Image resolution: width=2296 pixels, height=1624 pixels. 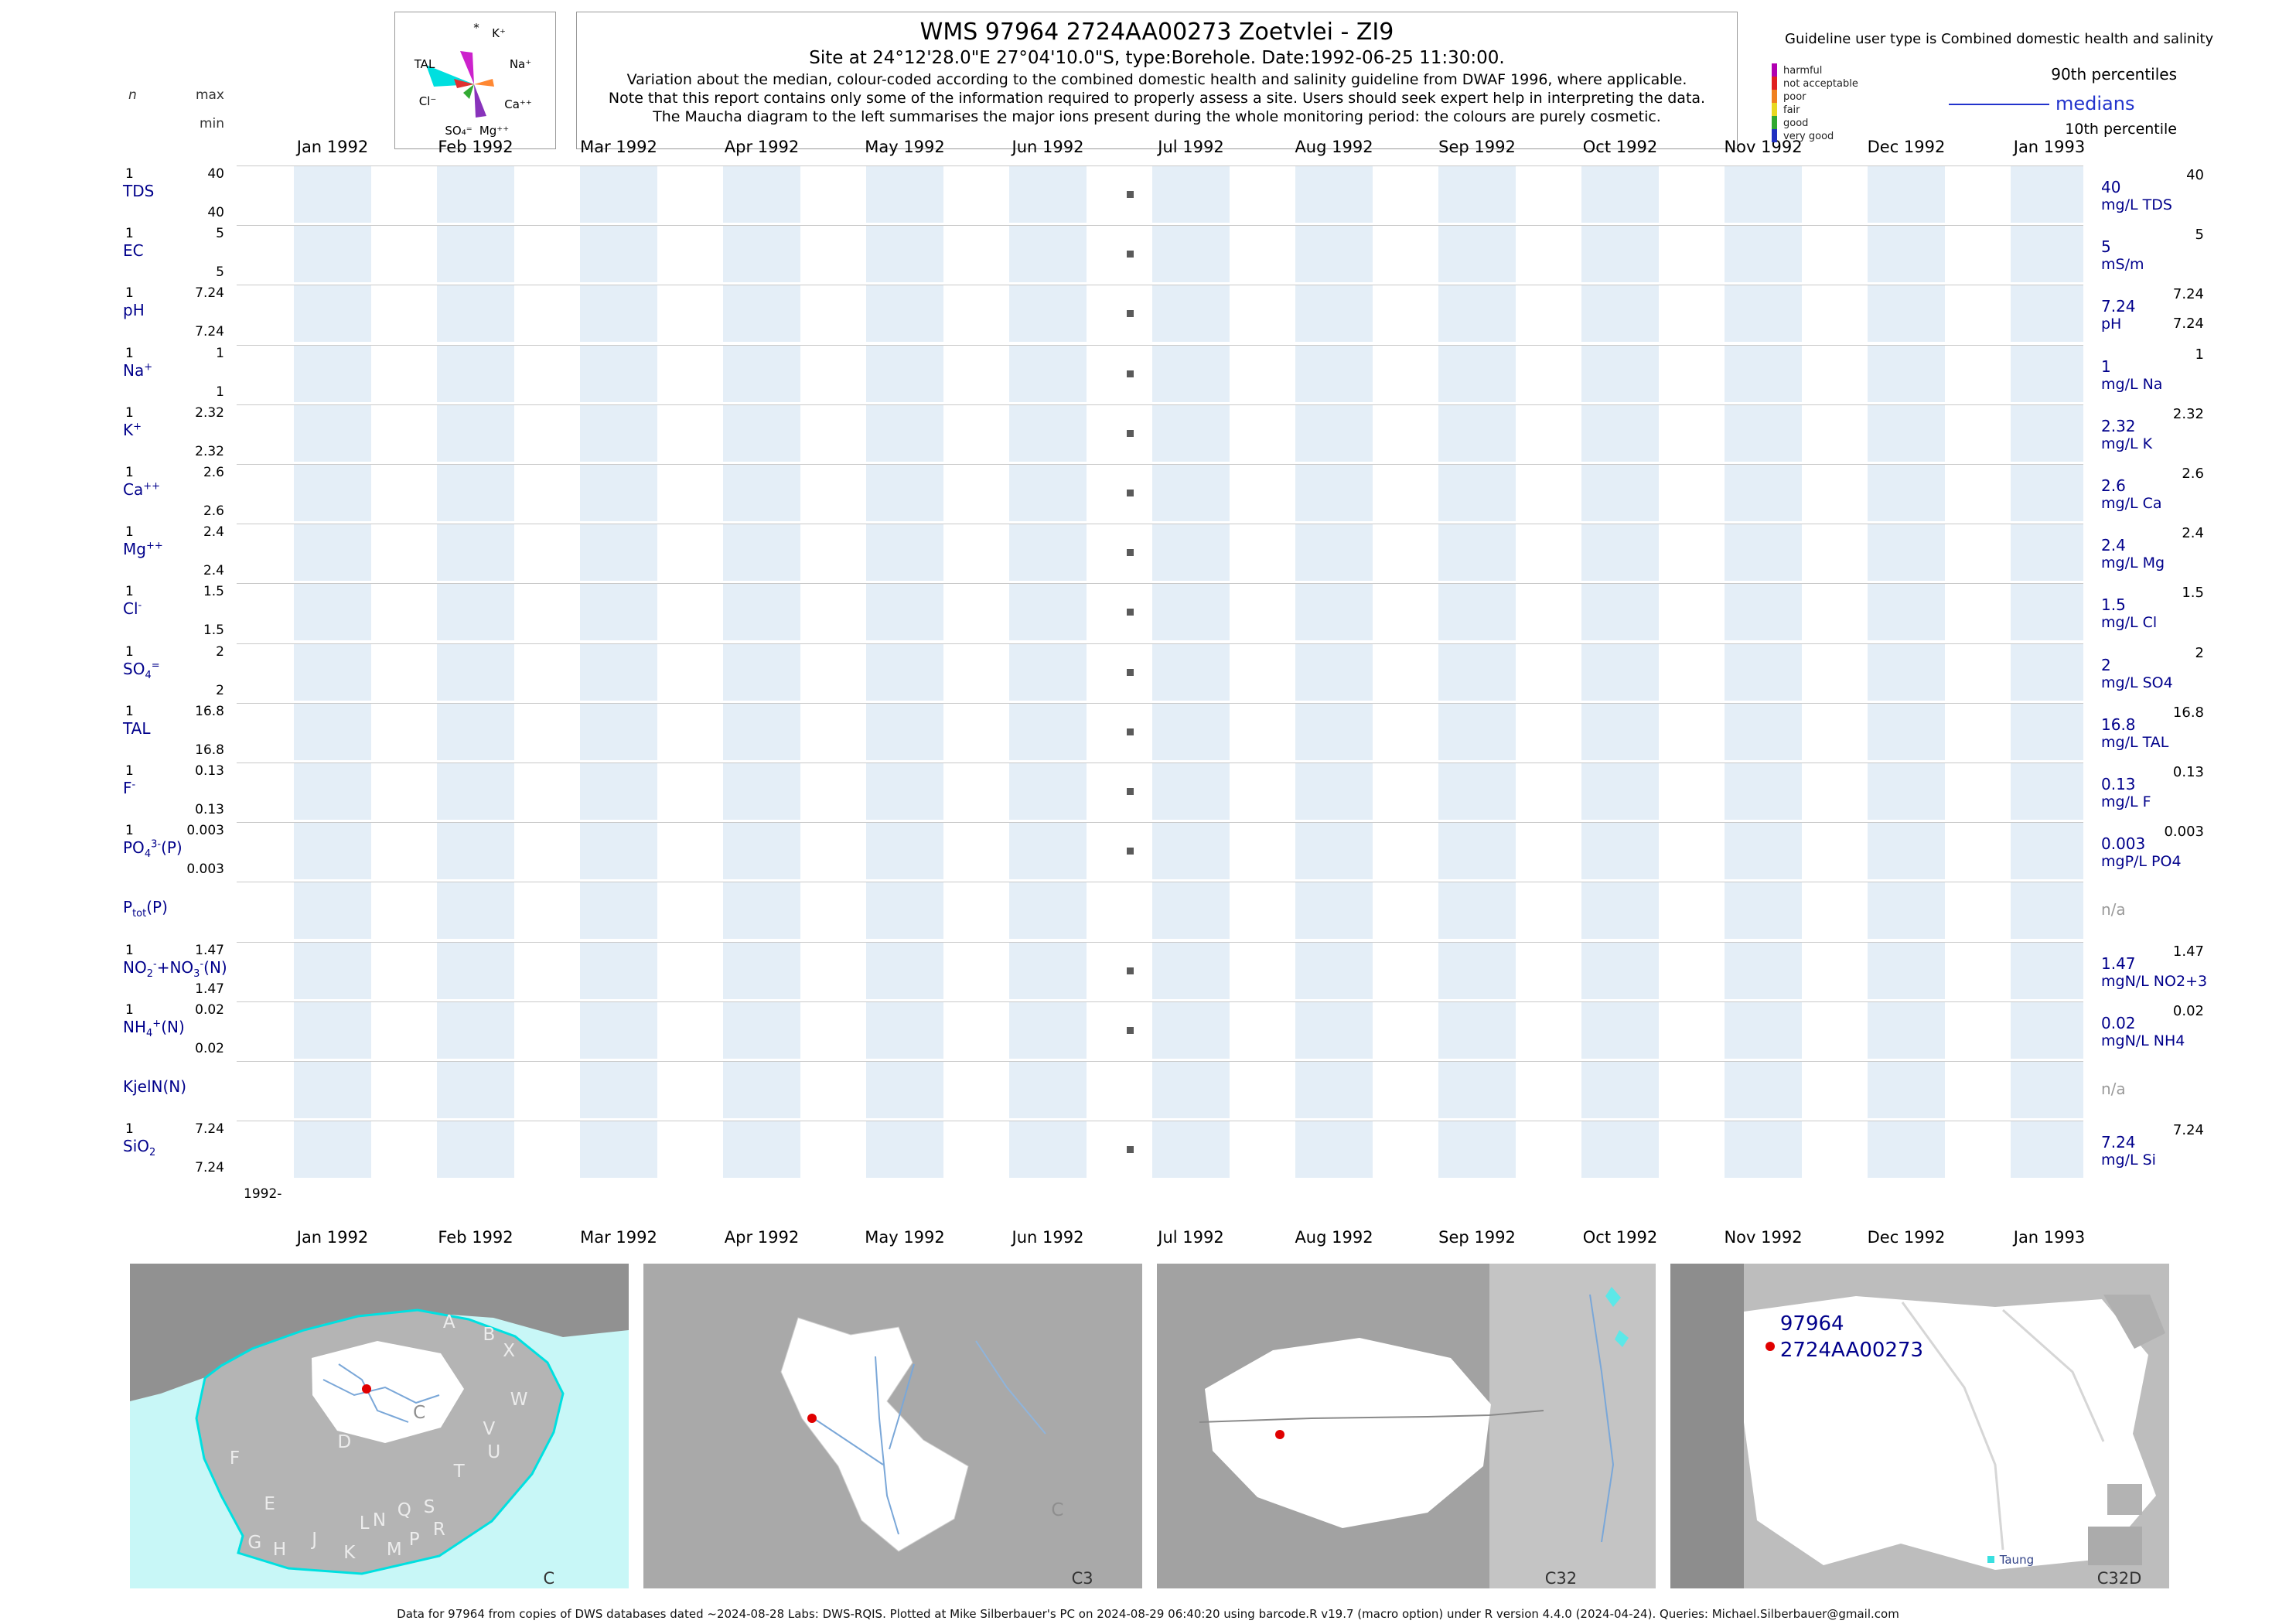 I want to click on row-median-mg: 2.4, so click(x=2113, y=545).